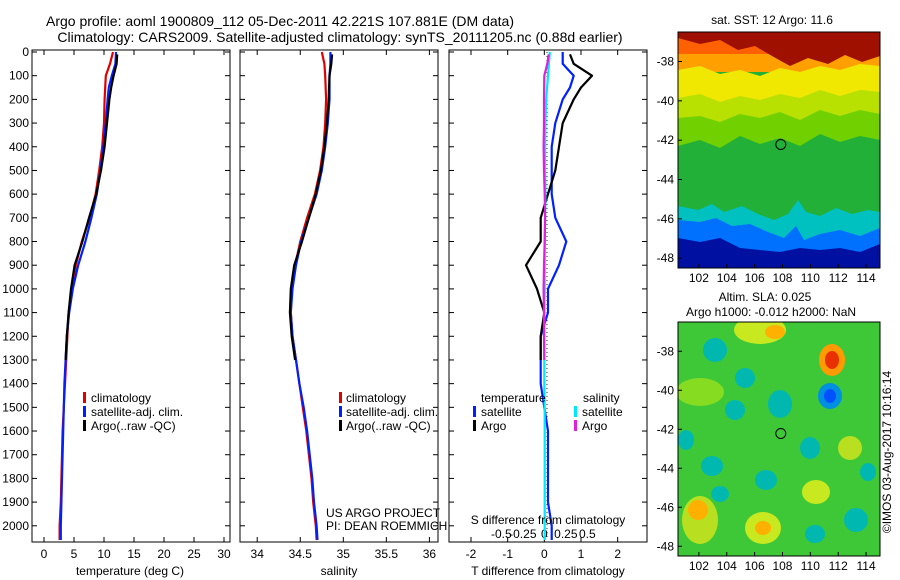  What do you see at coordinates (16, 313) in the screenshot?
I see `depth-tick-label: 1100` at bounding box center [16, 313].